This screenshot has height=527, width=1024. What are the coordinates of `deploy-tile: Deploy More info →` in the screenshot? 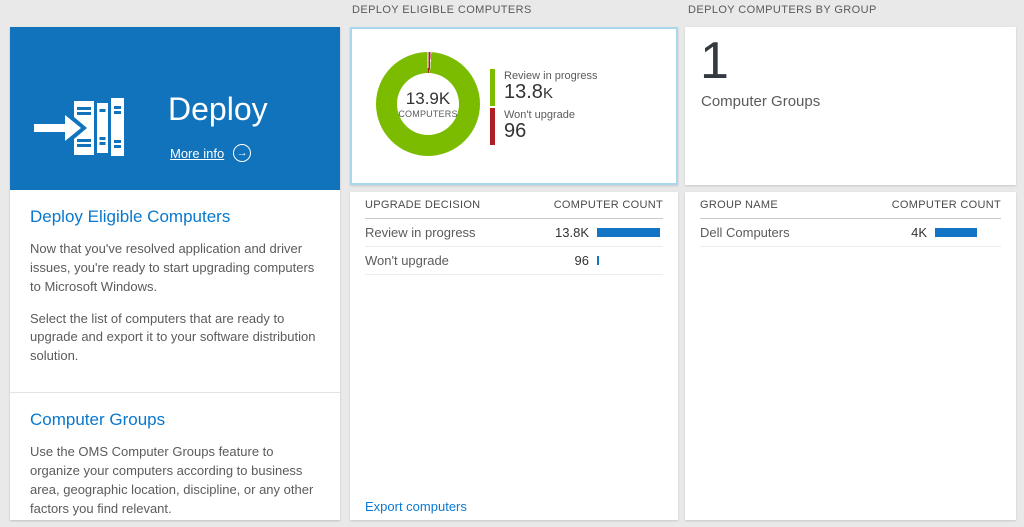 It's located at (175, 108).